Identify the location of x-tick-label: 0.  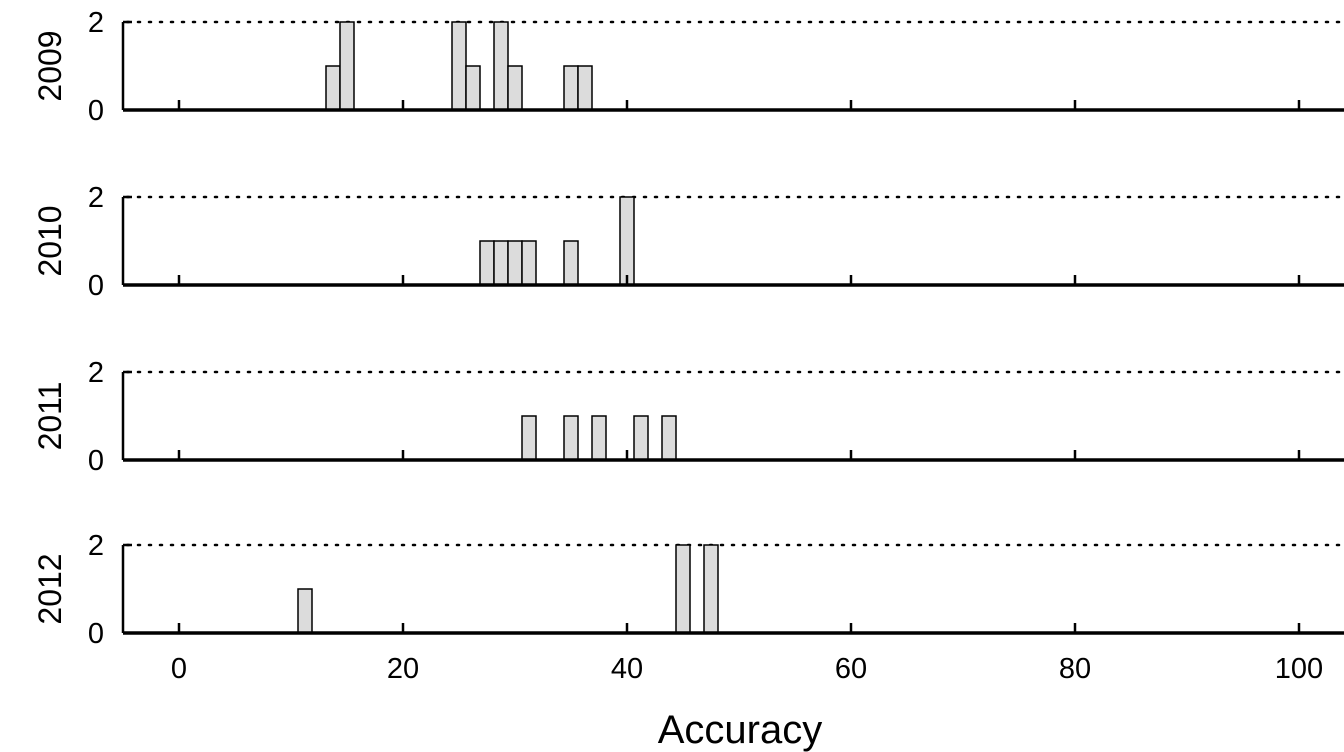
(179, 669).